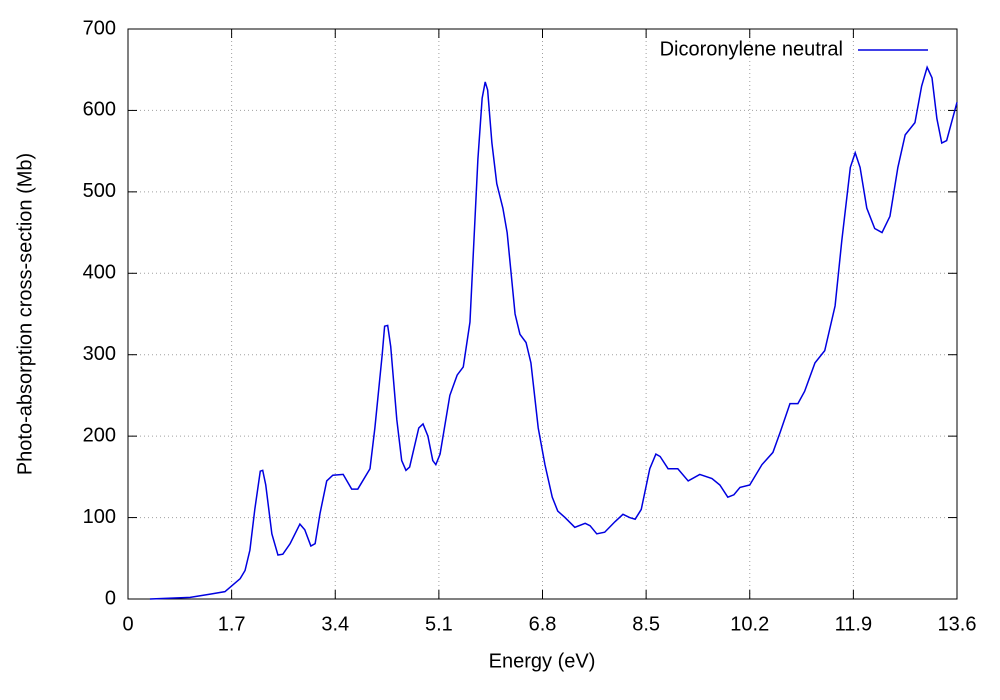 The height and width of the screenshot is (700, 1000). I want to click on y-tick-label: 300, so click(99, 354).